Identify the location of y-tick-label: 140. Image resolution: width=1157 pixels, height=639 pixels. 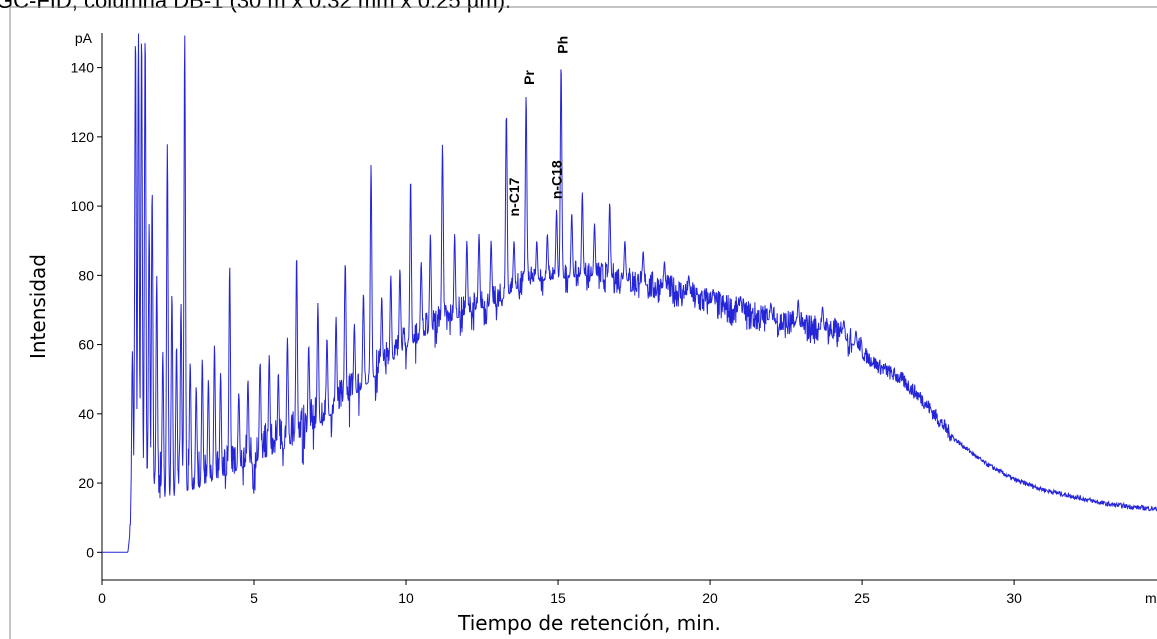
(83, 68).